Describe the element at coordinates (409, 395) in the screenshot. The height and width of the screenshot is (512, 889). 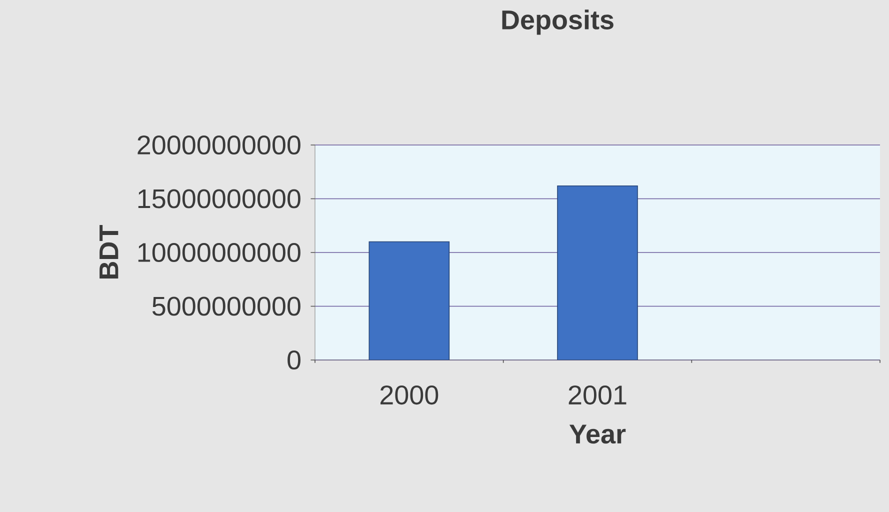
I see `x-tick-label: 2000` at that location.